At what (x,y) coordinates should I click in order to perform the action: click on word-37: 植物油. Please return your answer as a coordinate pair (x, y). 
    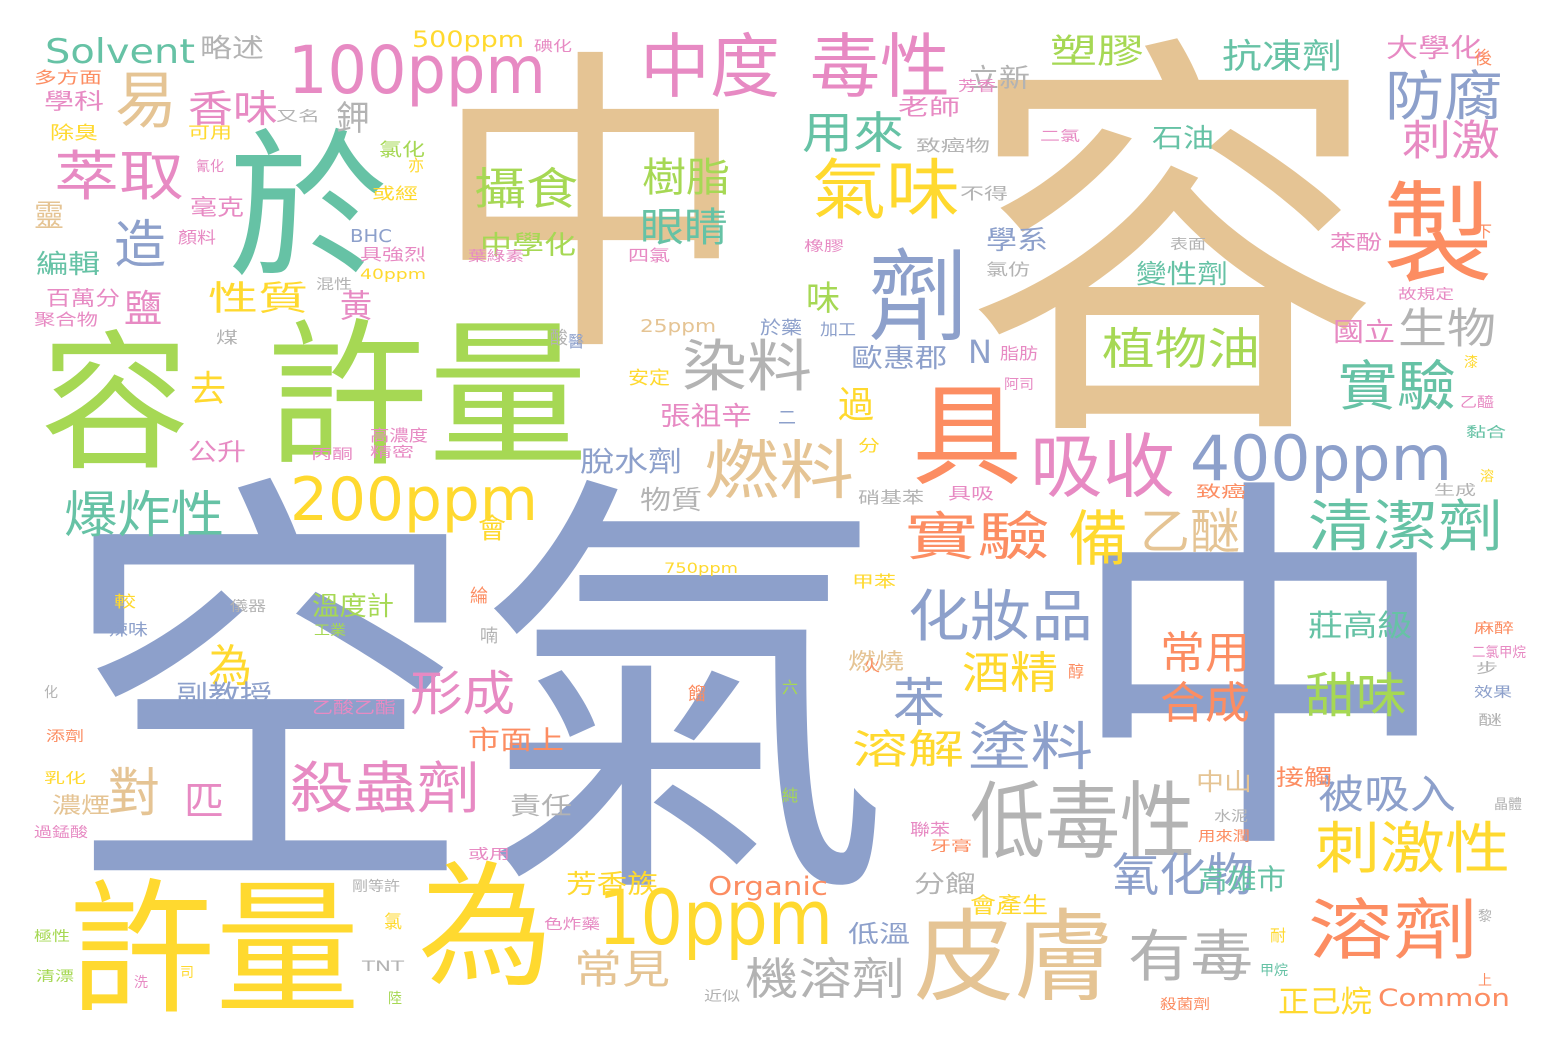
    Looking at the image, I should click on (1181, 350).